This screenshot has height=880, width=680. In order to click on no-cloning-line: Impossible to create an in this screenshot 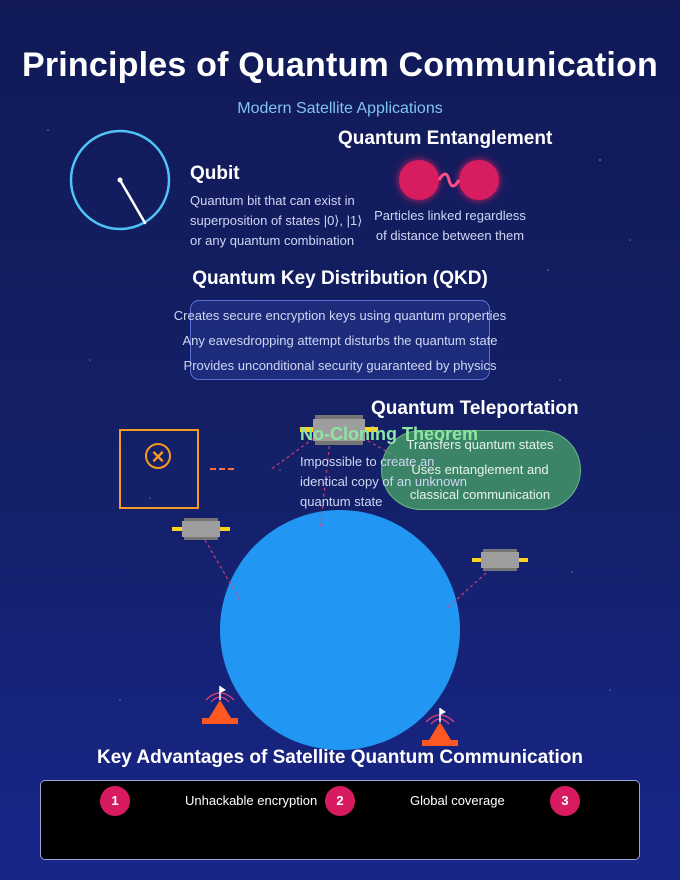, I will do `click(367, 461)`.